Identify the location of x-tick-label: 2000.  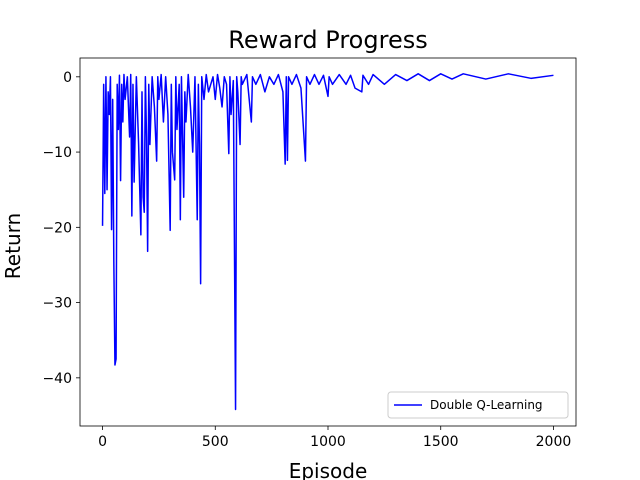
(554, 442).